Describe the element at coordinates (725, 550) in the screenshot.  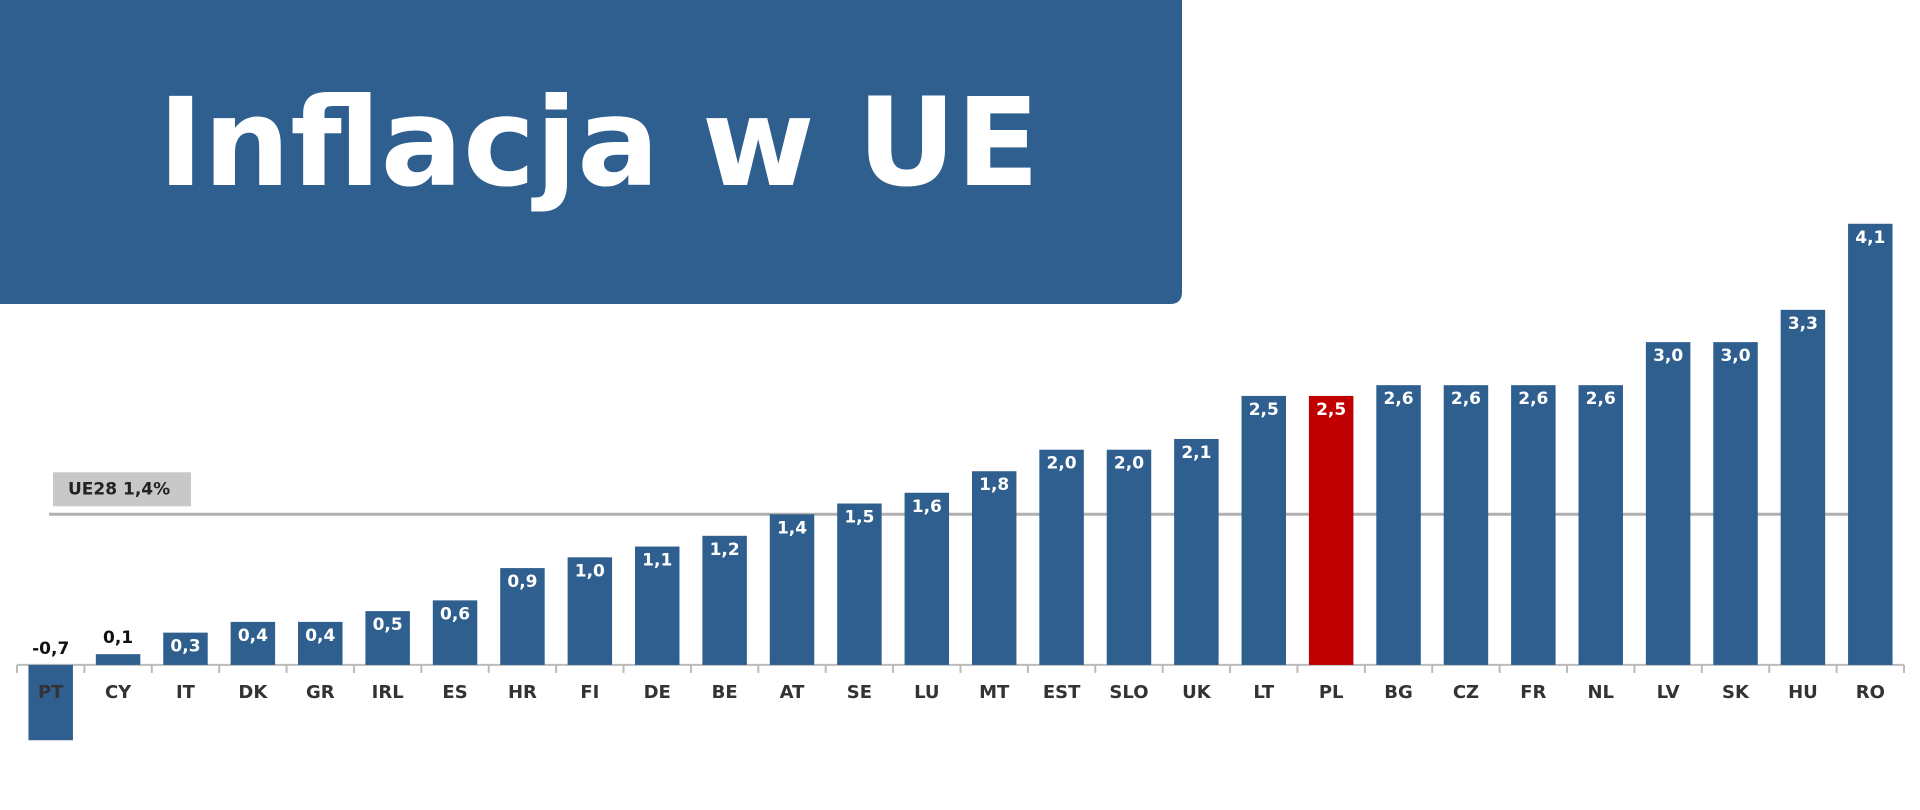
I see `value-label: 1,2` at that location.